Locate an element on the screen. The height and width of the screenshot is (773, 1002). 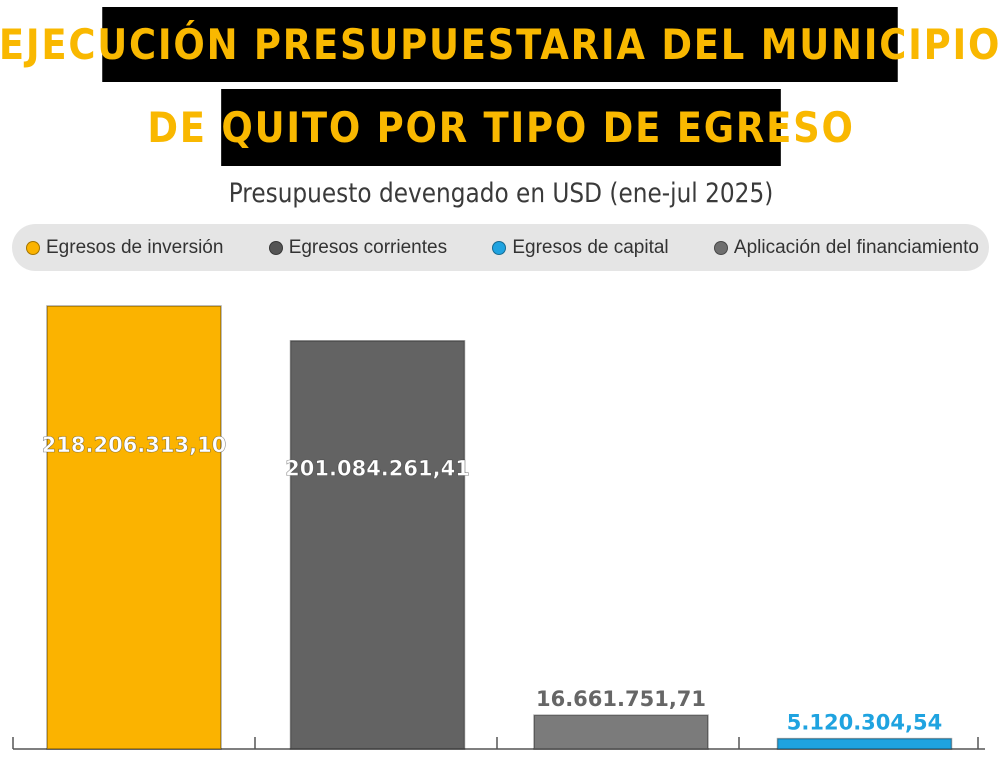
title-line-1-text: EJECUCIÓN PRESUPUESTARIA DEL MUNICIPIO is located at coordinates (501, 44).